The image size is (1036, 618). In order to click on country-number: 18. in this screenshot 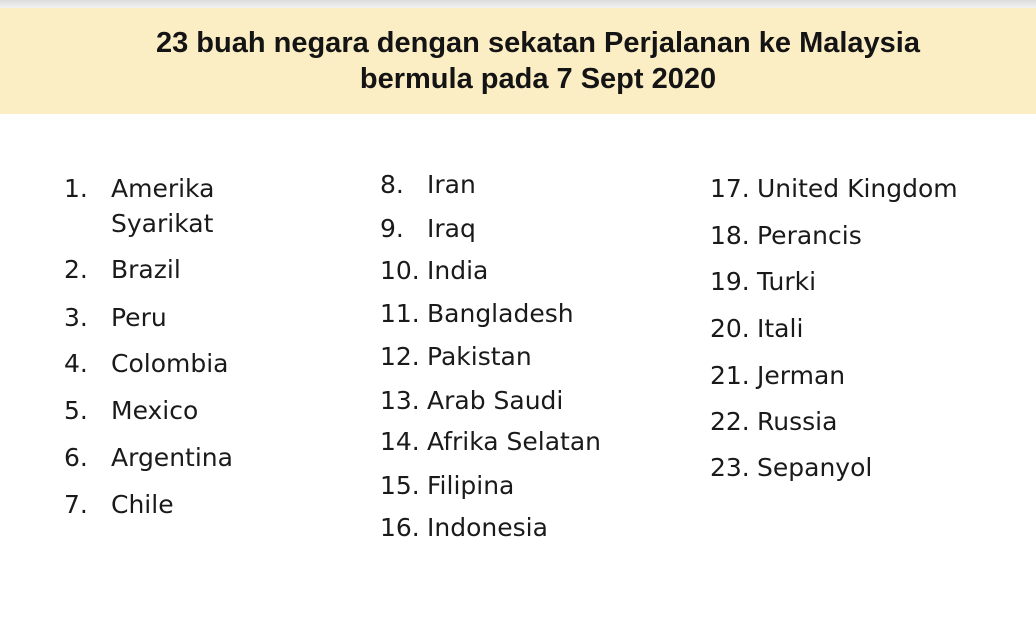, I will do `click(730, 235)`.